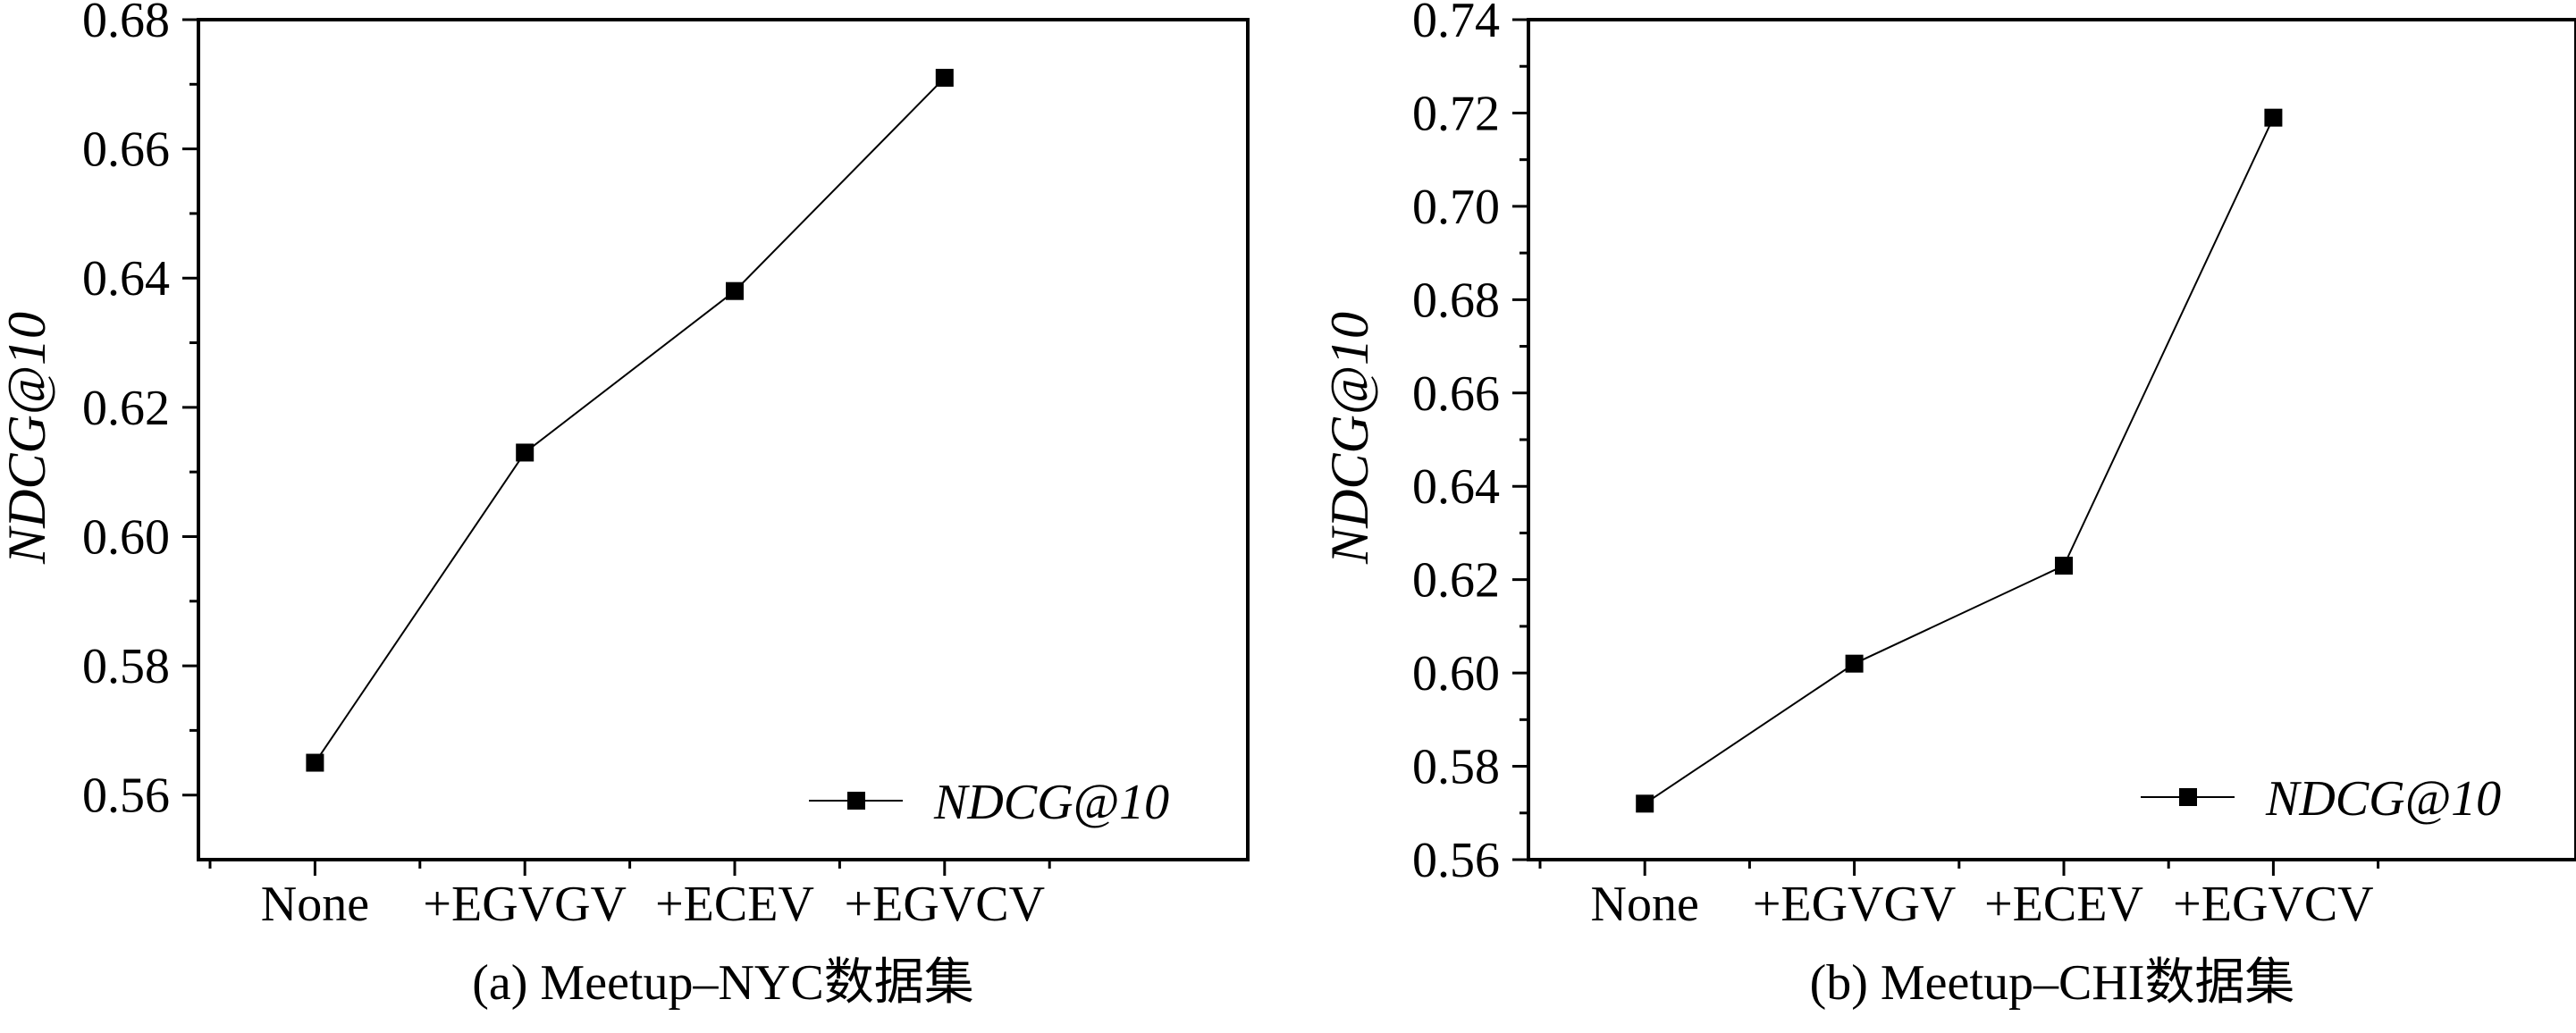  I want to click on chart-caption: (b) Meetup–CHI数据集, so click(2053, 983).